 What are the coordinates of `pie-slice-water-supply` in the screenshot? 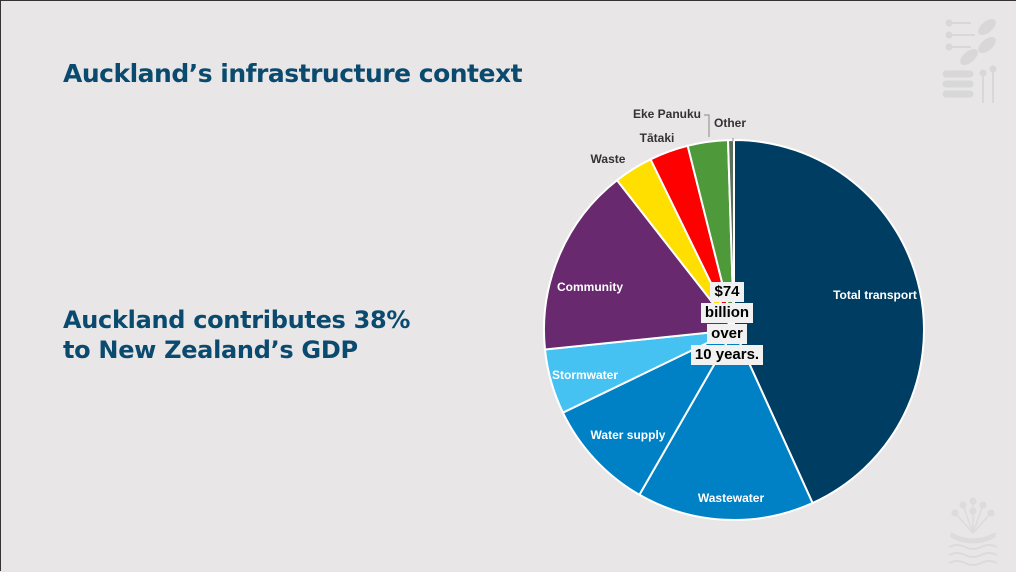 It's located at (649, 412).